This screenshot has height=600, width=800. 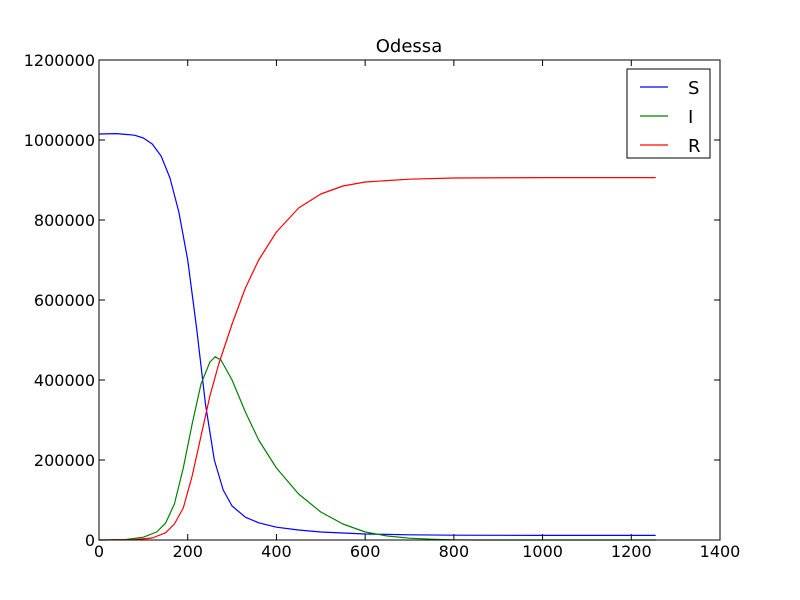 I want to click on x-tick-label: 600, so click(x=365, y=551).